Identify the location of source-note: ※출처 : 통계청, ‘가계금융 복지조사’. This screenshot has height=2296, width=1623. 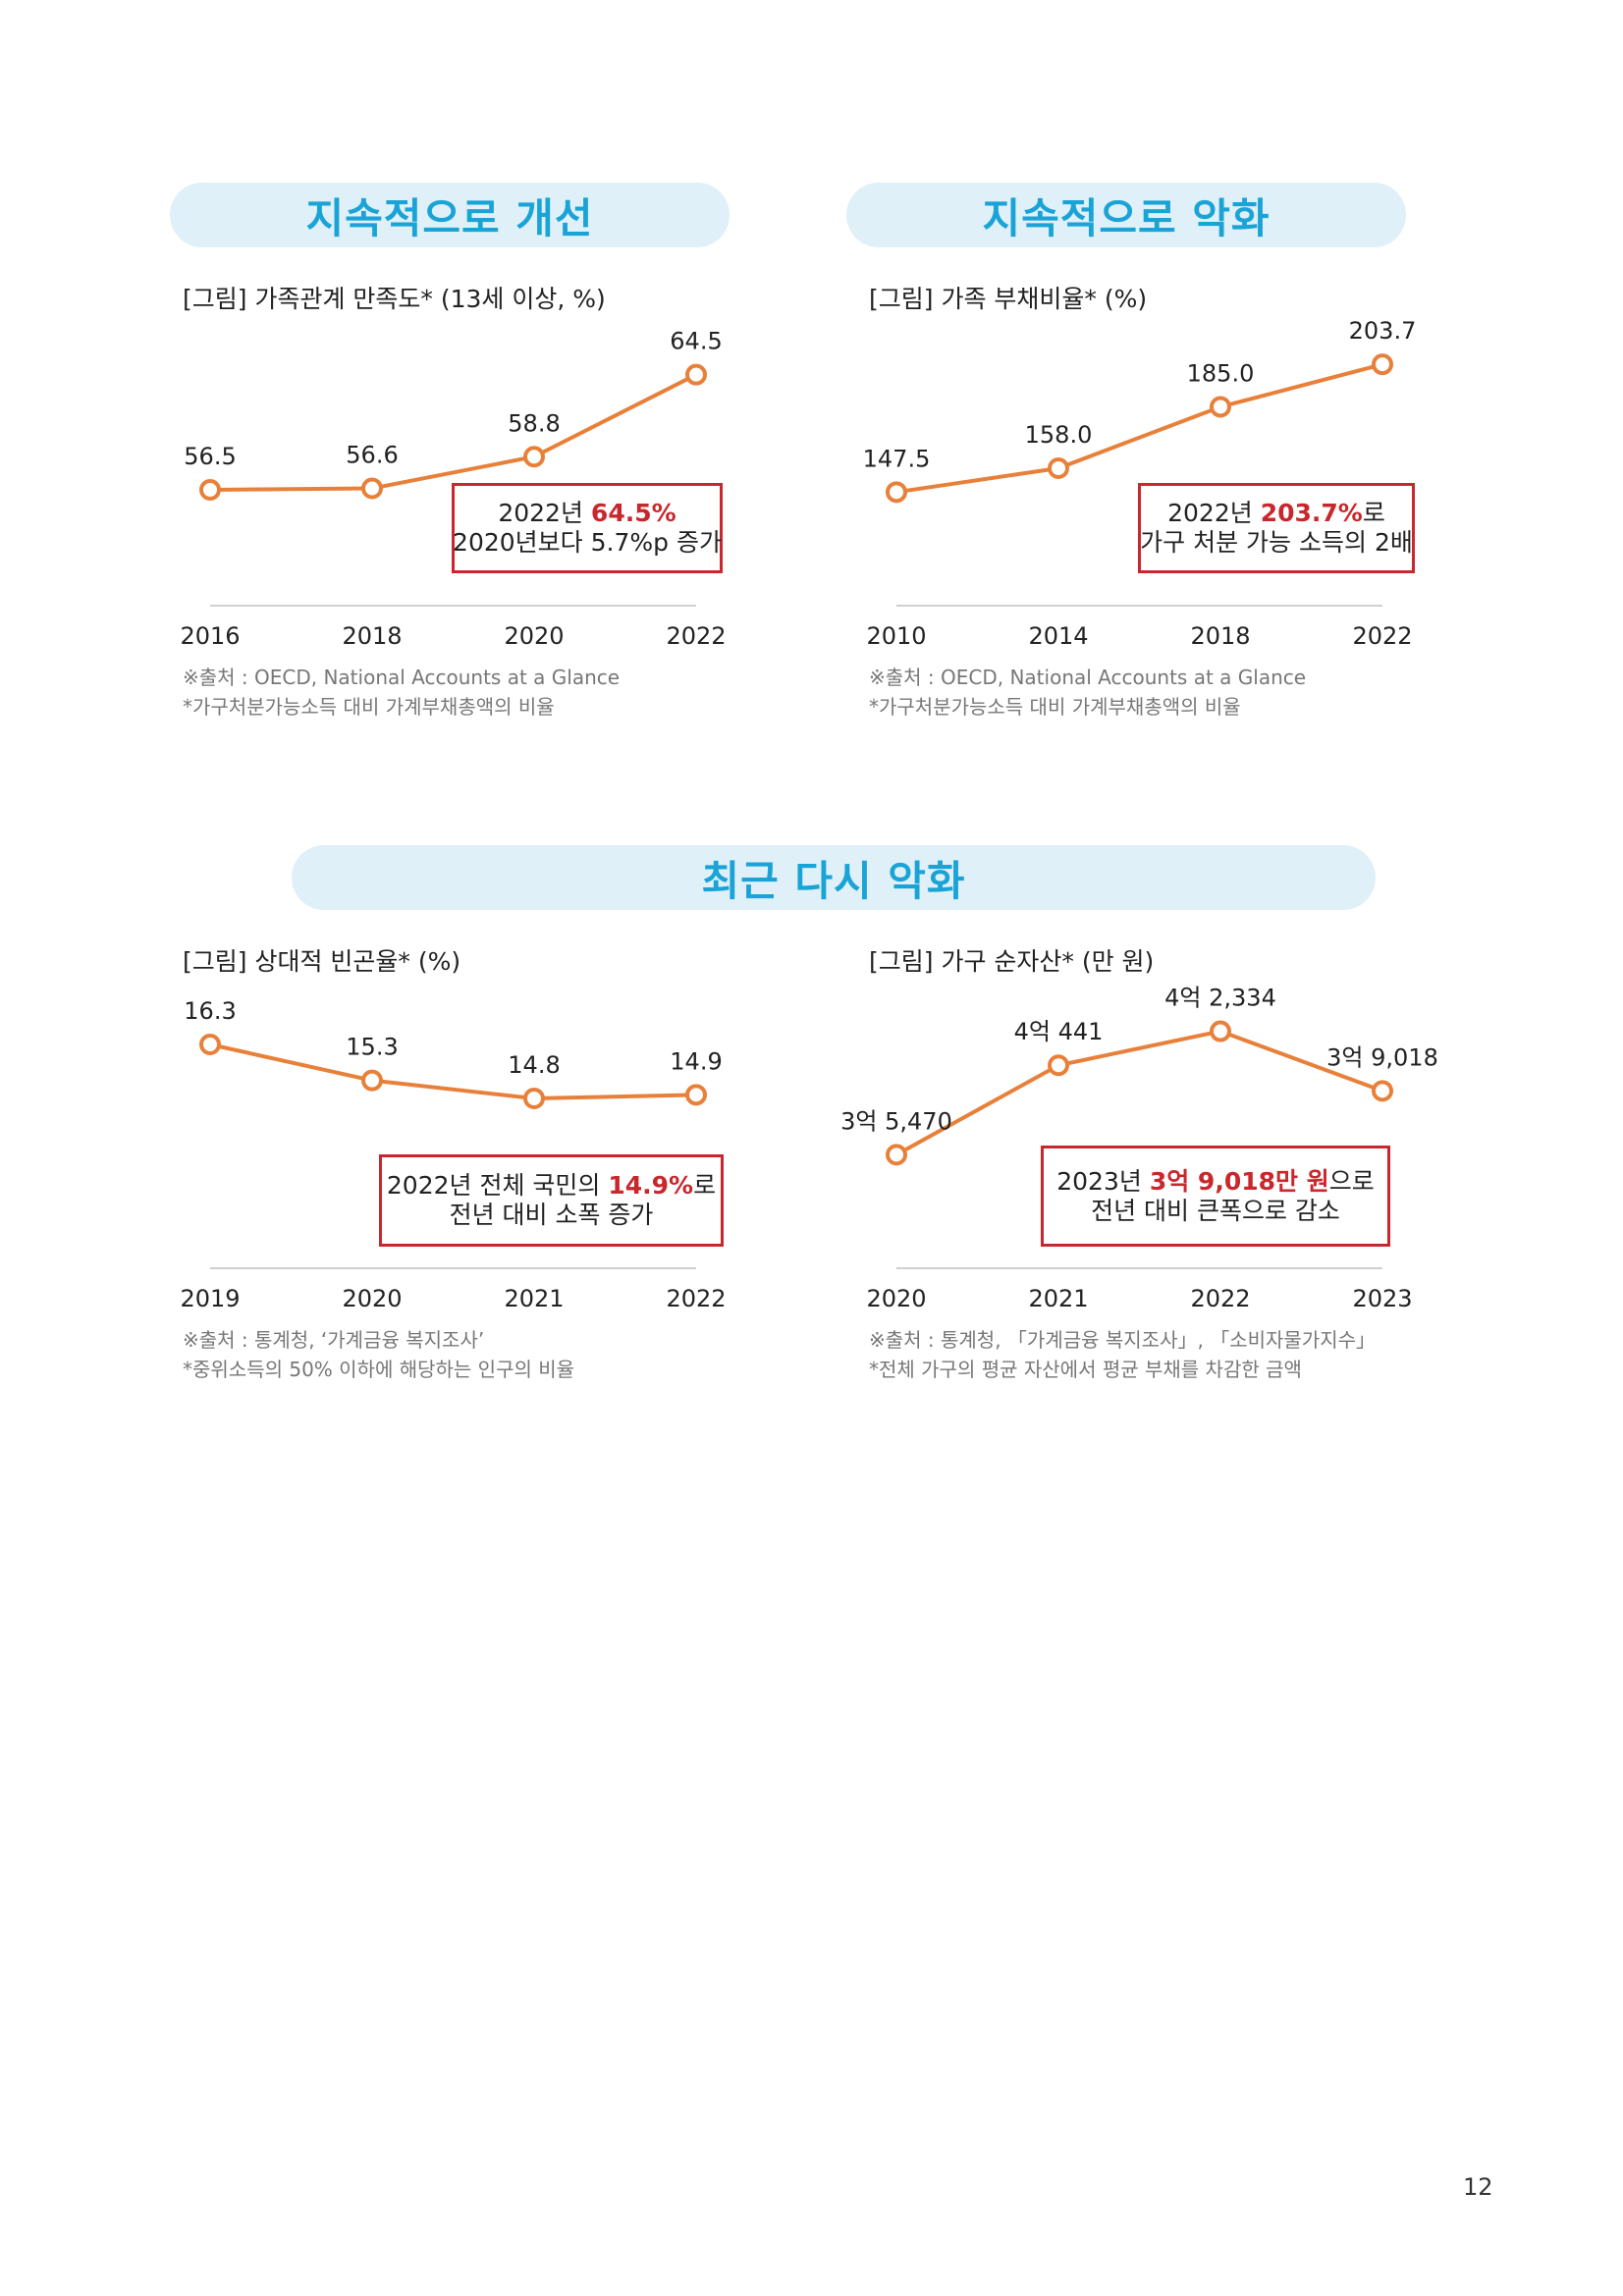
(334, 1340).